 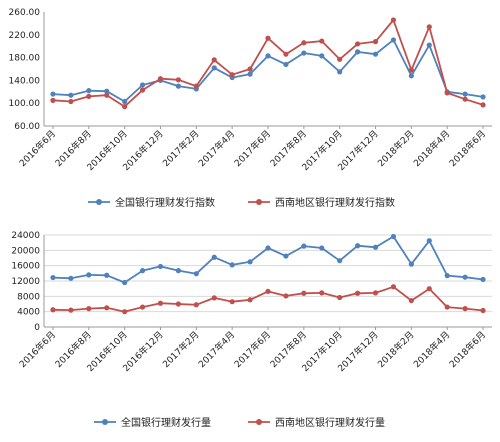 What do you see at coordinates (180, 148) in the screenshot?
I see `x-tick-label: 2017年2月` at bounding box center [180, 148].